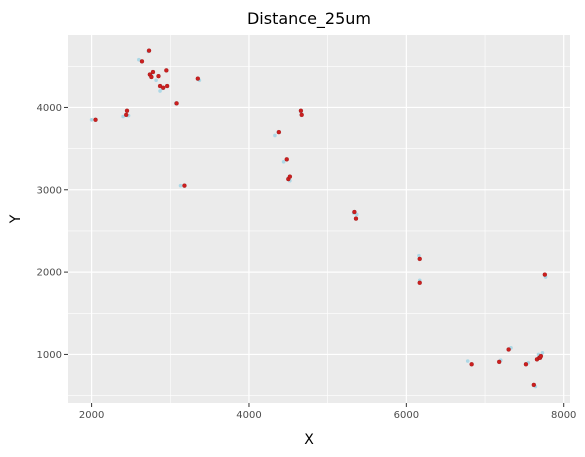 The height and width of the screenshot is (457, 585). Describe the element at coordinates (49, 355) in the screenshot. I see `y-tick-label: 1000` at that location.